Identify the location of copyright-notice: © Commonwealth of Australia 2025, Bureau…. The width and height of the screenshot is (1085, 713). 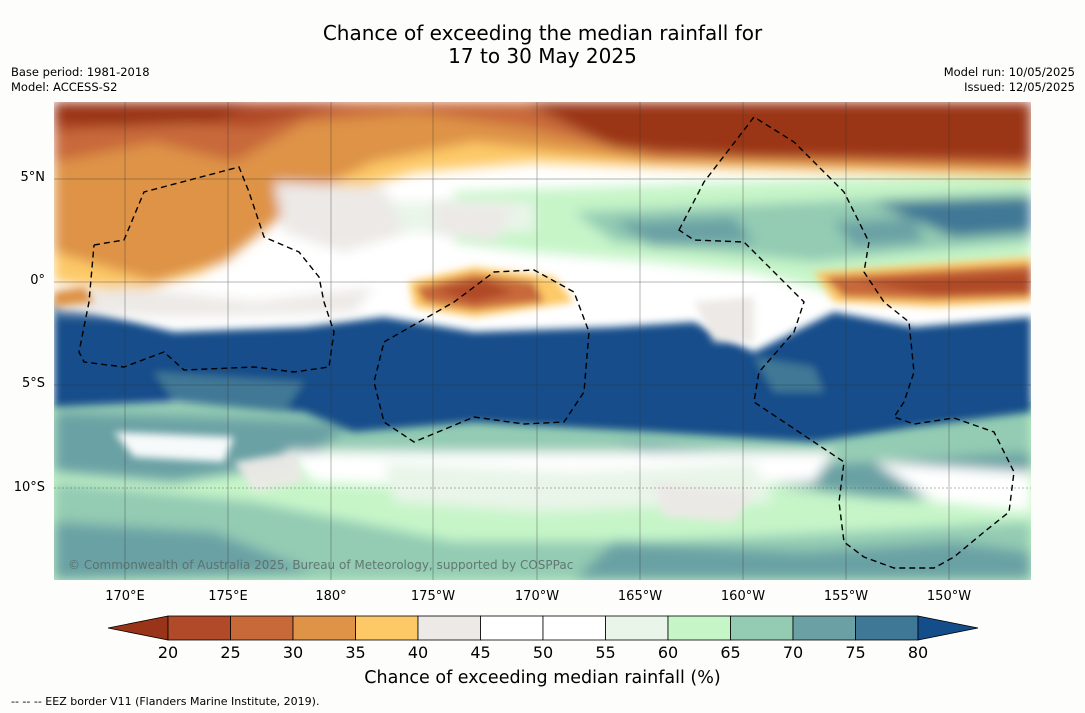
(321, 565).